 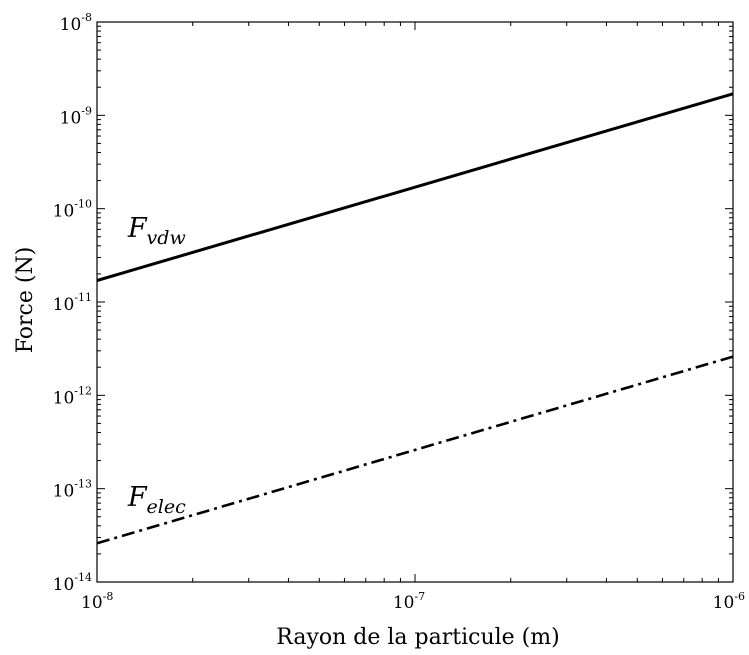 What do you see at coordinates (156, 231) in the screenshot?
I see `series-label-vdw: Fvdw` at bounding box center [156, 231].